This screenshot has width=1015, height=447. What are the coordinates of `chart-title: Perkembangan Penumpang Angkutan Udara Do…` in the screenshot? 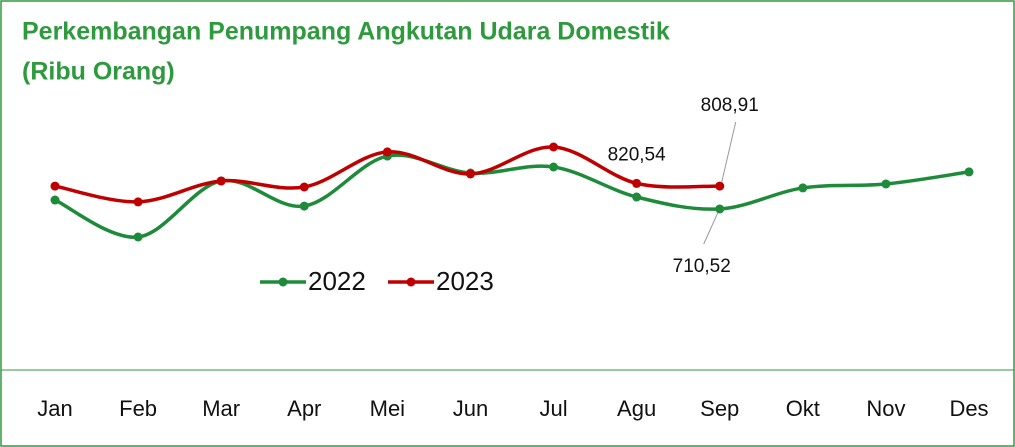 It's located at (346, 32).